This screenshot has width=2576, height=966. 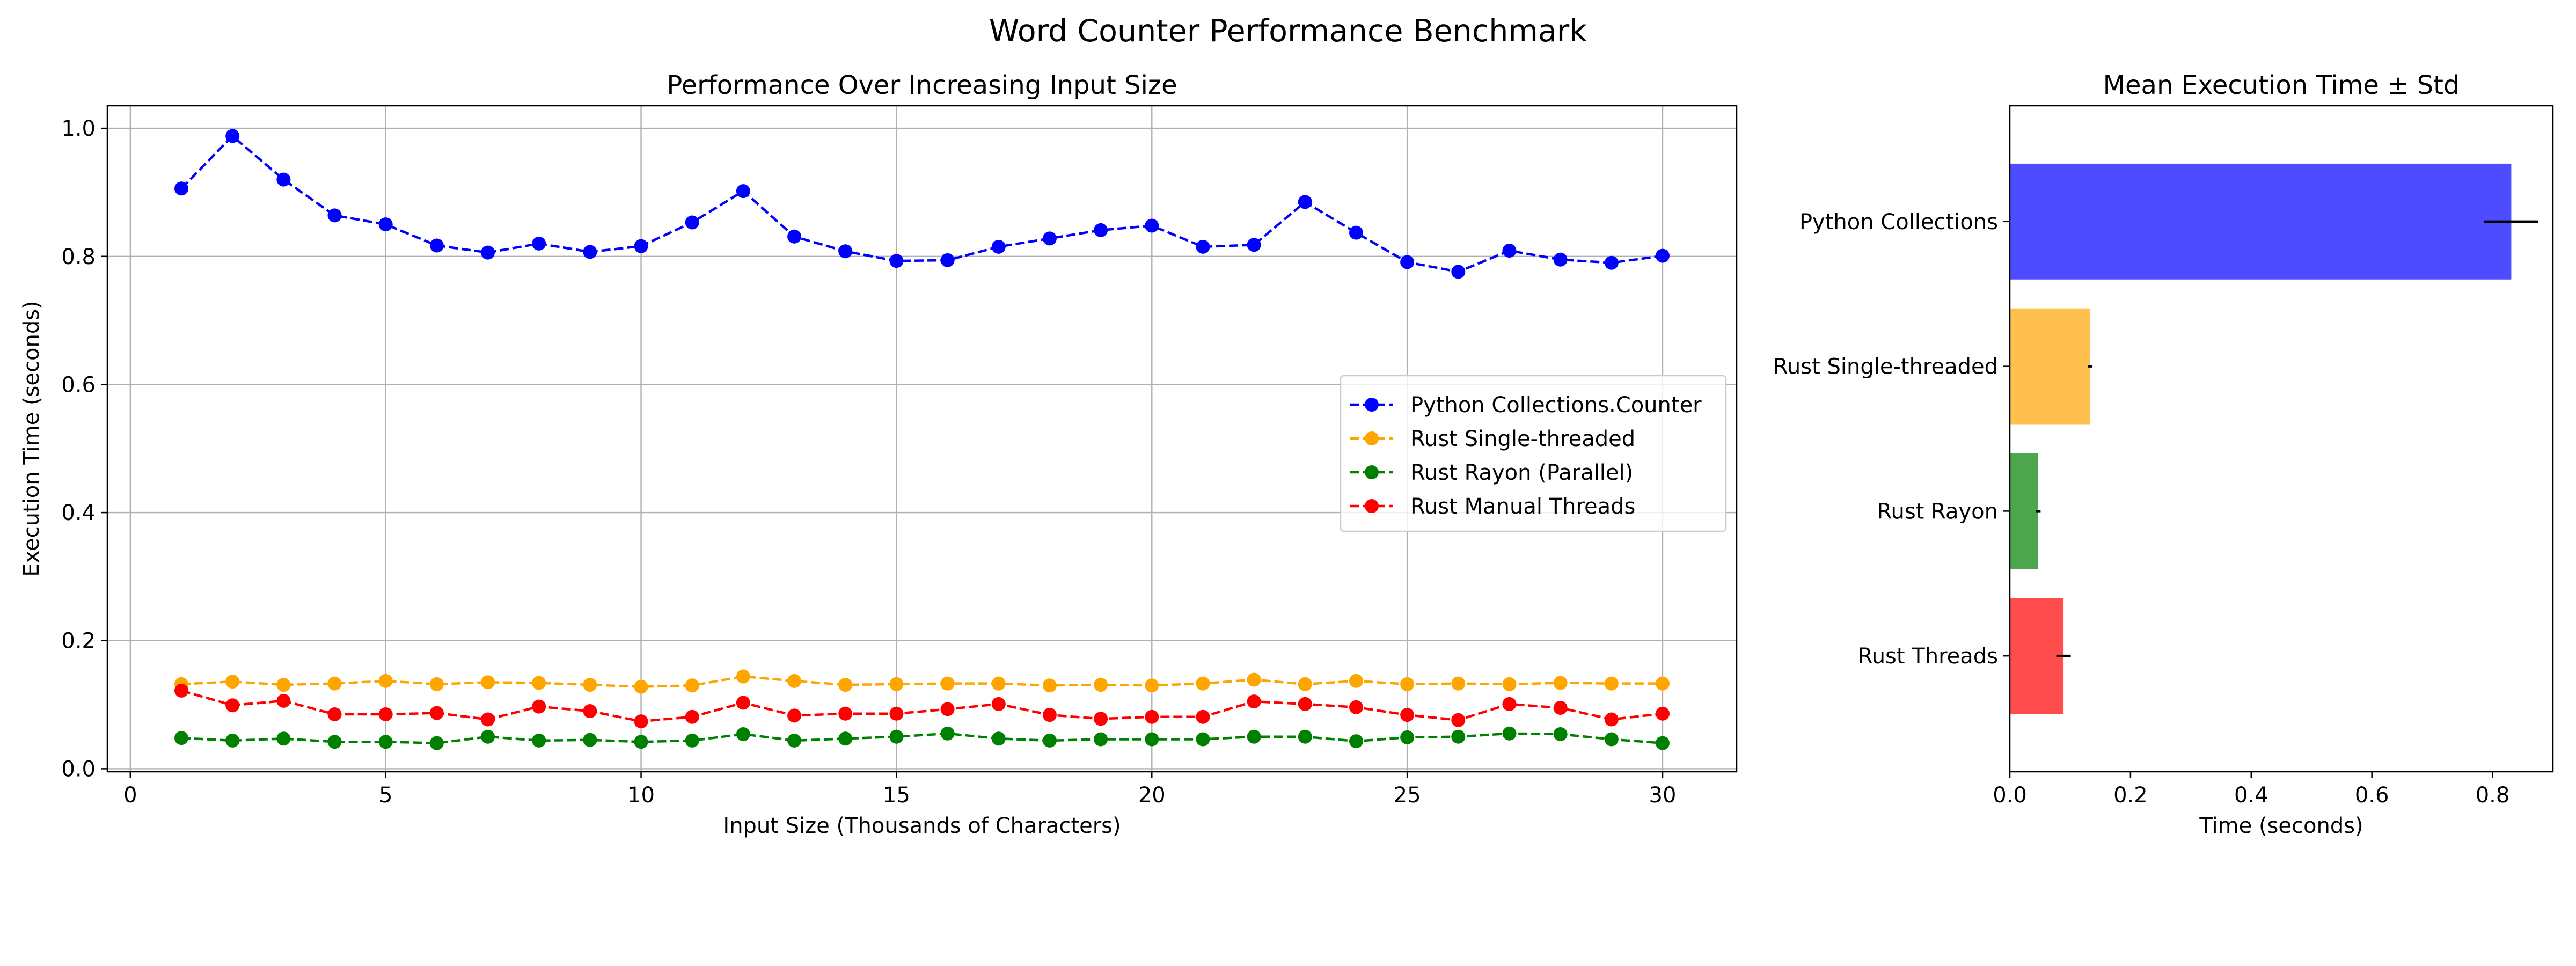 What do you see at coordinates (31, 438) in the screenshot?
I see `line-chart-ylabel: Execution Time (seconds)` at bounding box center [31, 438].